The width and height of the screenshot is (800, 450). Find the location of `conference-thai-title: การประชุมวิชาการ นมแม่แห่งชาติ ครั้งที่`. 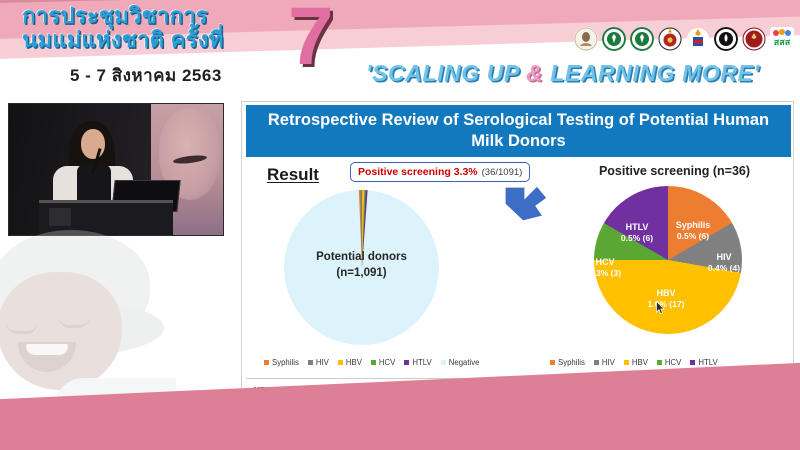

conference-thai-title: การประชุมวิชาการ นมแม่แห่งชาติ ครั้งที่ is located at coordinates (157, 27).